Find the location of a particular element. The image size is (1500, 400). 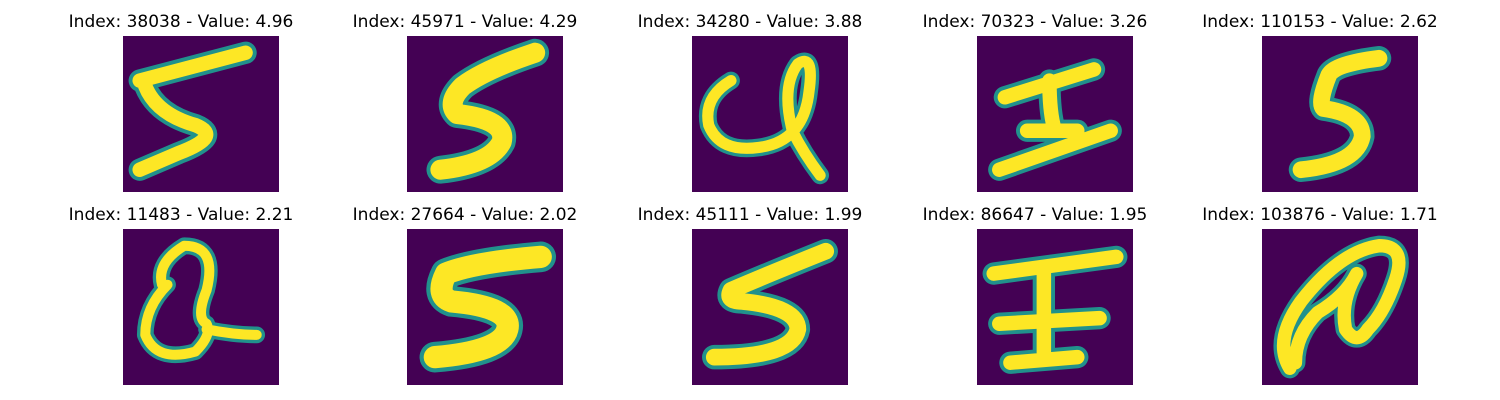

panel-title: Index: 110153 - Value: 2.62 is located at coordinates (1320, 22).